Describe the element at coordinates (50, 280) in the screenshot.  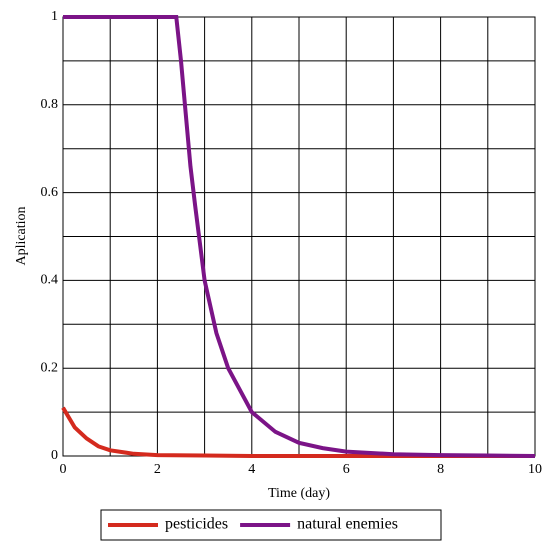
I see `y-tick-label: 0.4` at that location.